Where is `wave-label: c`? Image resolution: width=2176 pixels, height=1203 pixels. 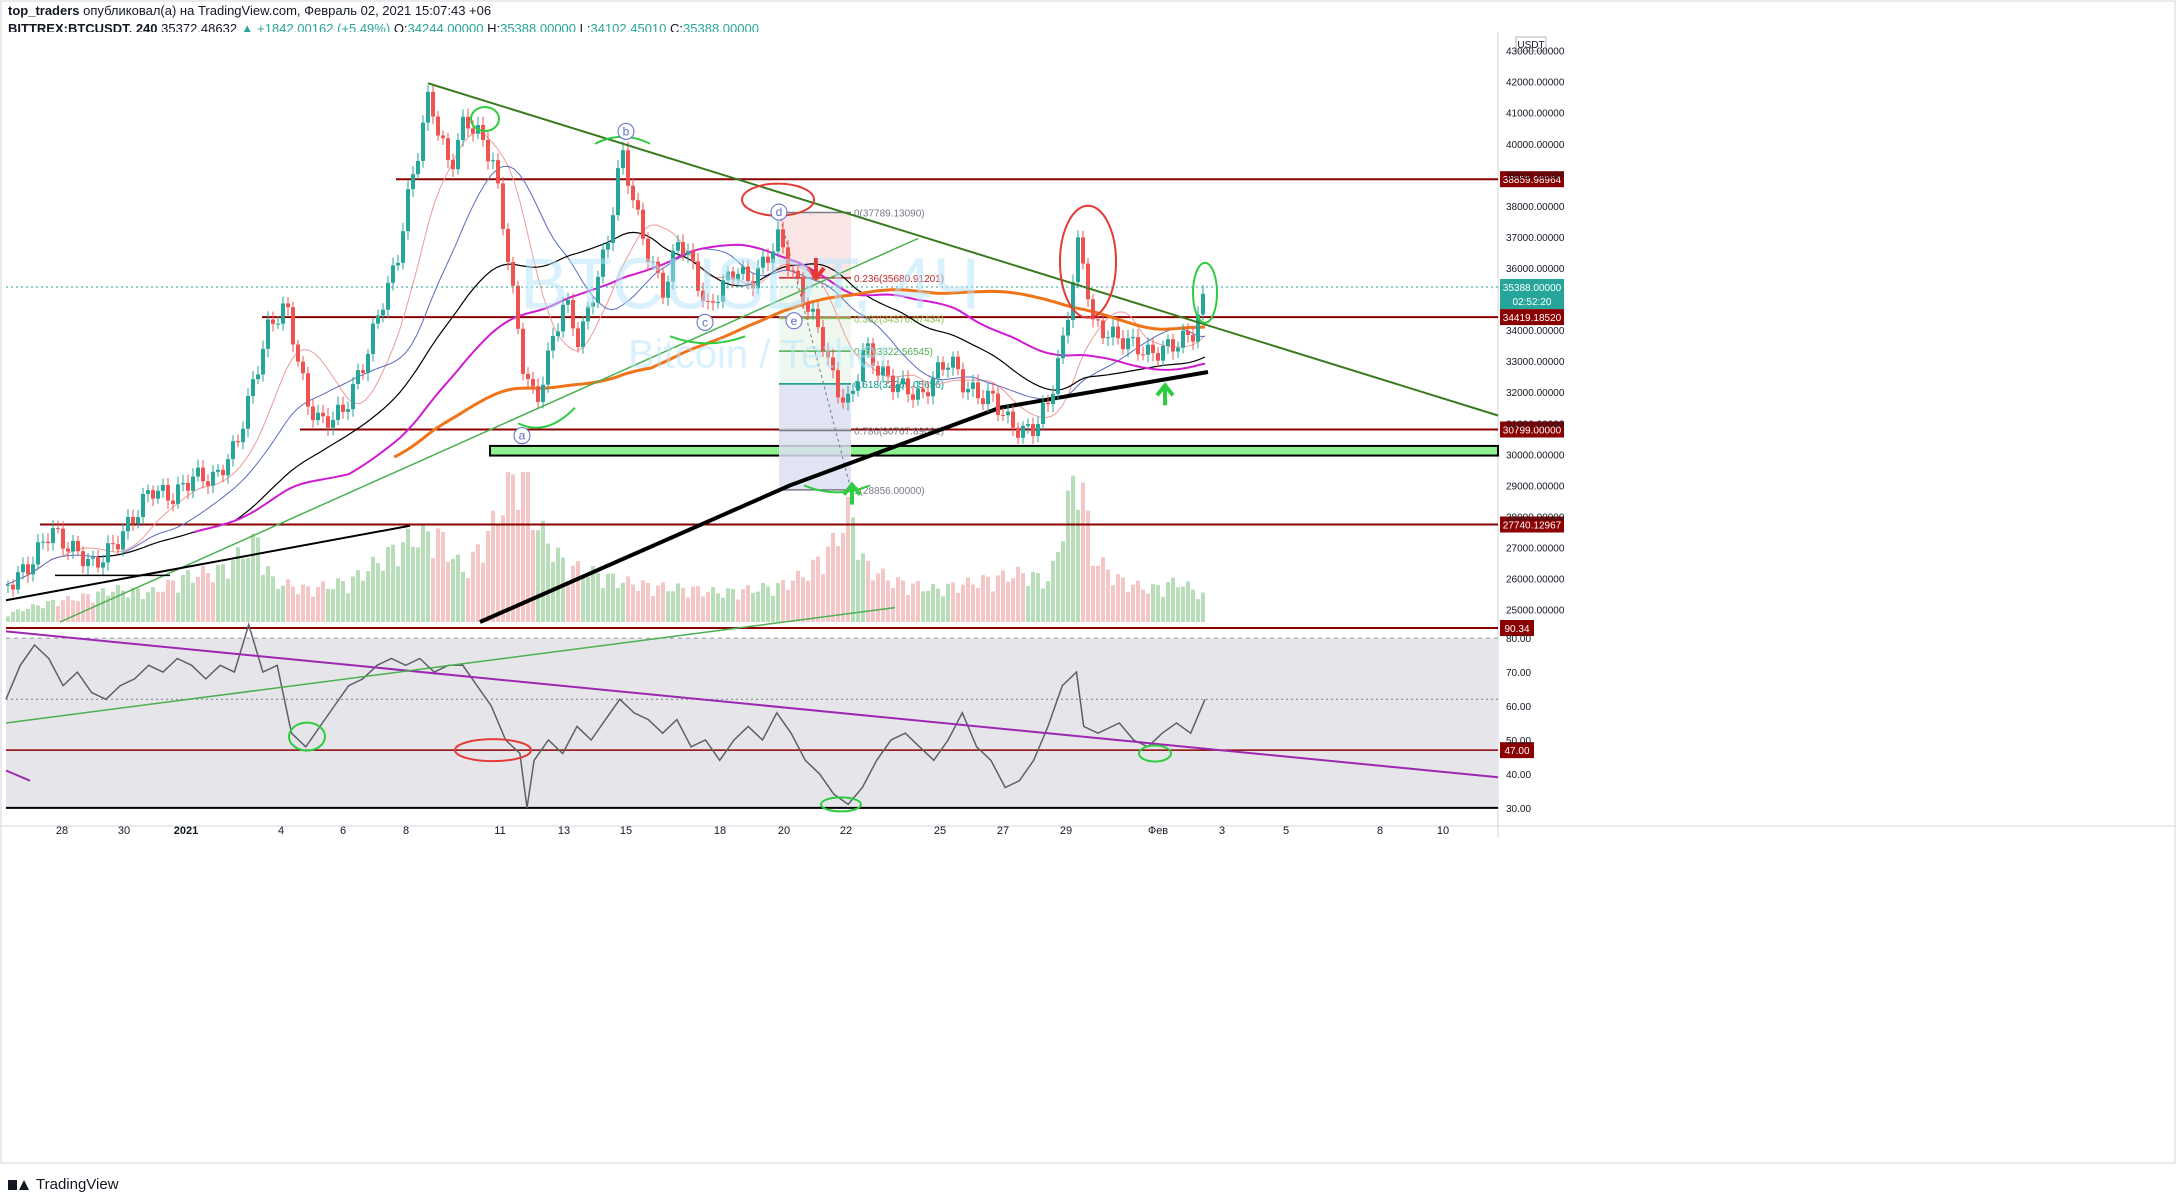 wave-label: c is located at coordinates (705, 322).